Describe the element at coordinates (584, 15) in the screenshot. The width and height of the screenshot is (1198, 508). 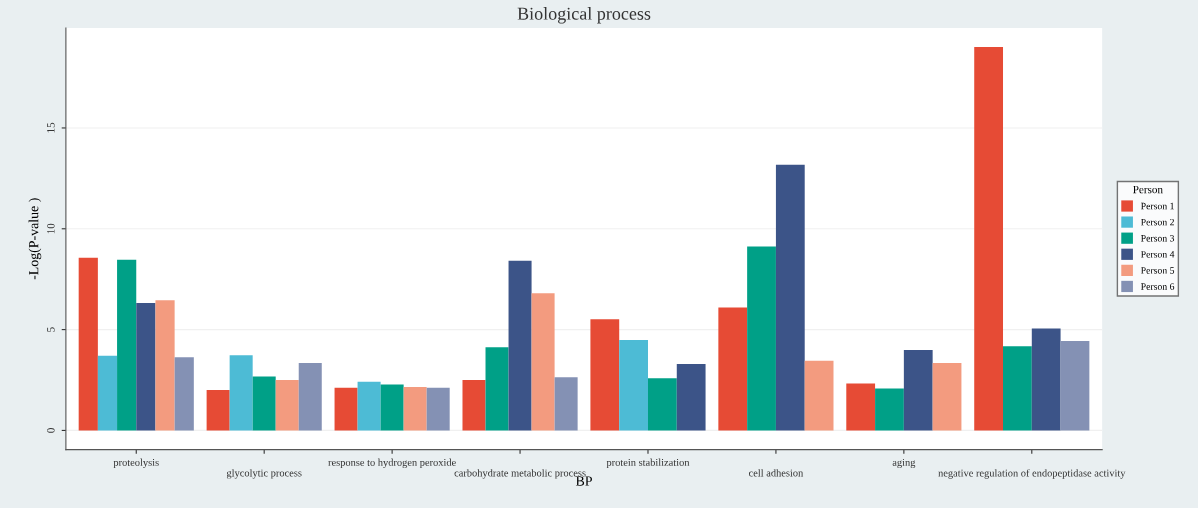
I see `chart-title: Biological process` at that location.